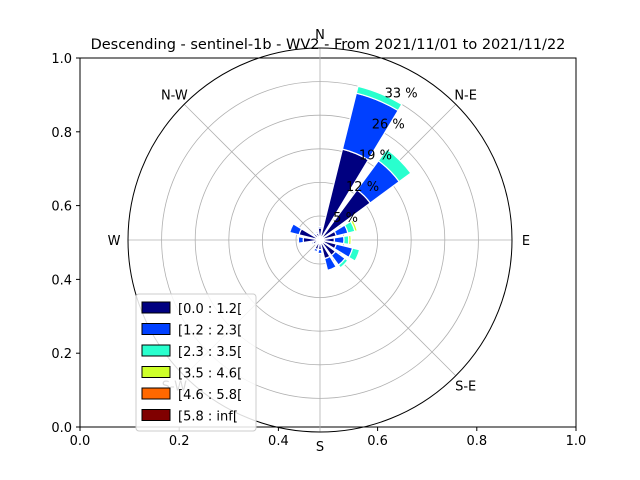 This screenshot has width=640, height=480. What do you see at coordinates (210, 331) in the screenshot?
I see `legend-label-1: [1.2 : 2.3[` at bounding box center [210, 331].